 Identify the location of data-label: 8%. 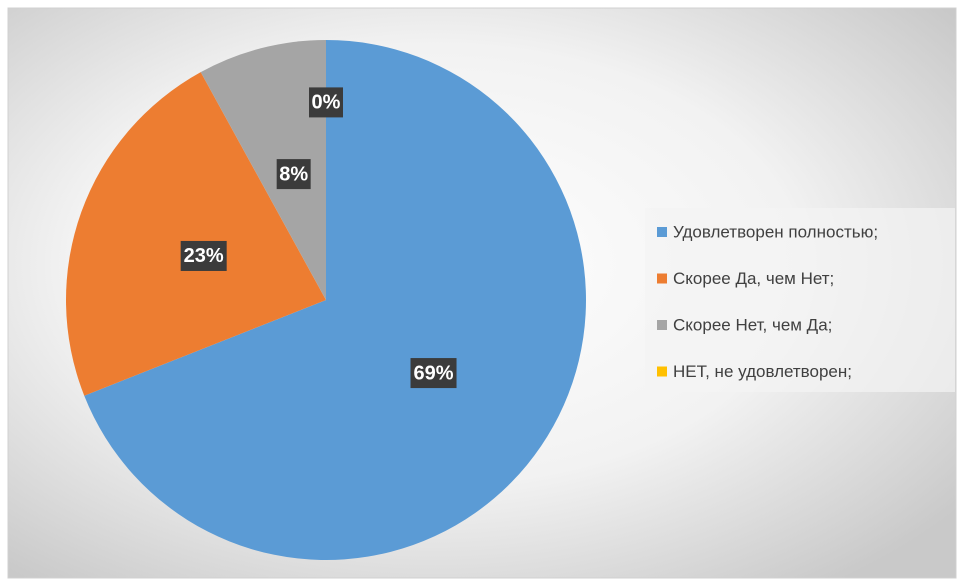
(293, 174).